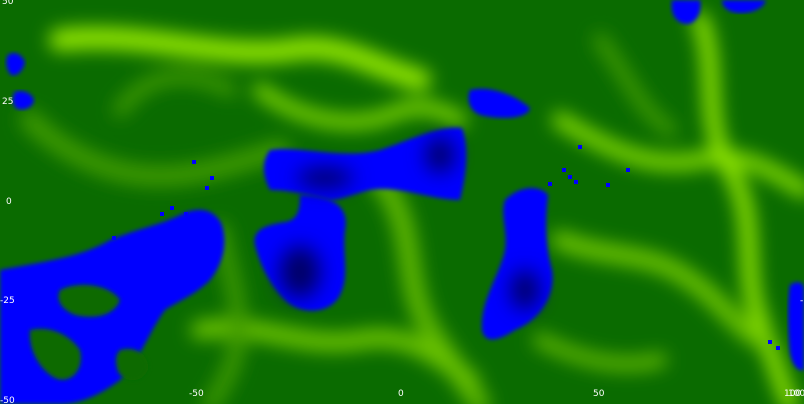  I want to click on y-tick-label: 50, so click(8, 3).